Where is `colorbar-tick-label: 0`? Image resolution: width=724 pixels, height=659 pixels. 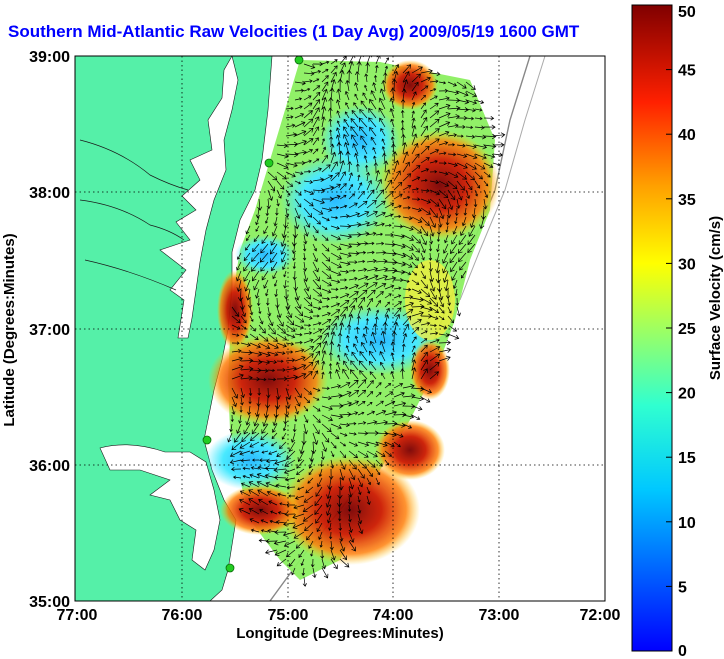
colorbar-tick-label: 0 is located at coordinates (682, 651).